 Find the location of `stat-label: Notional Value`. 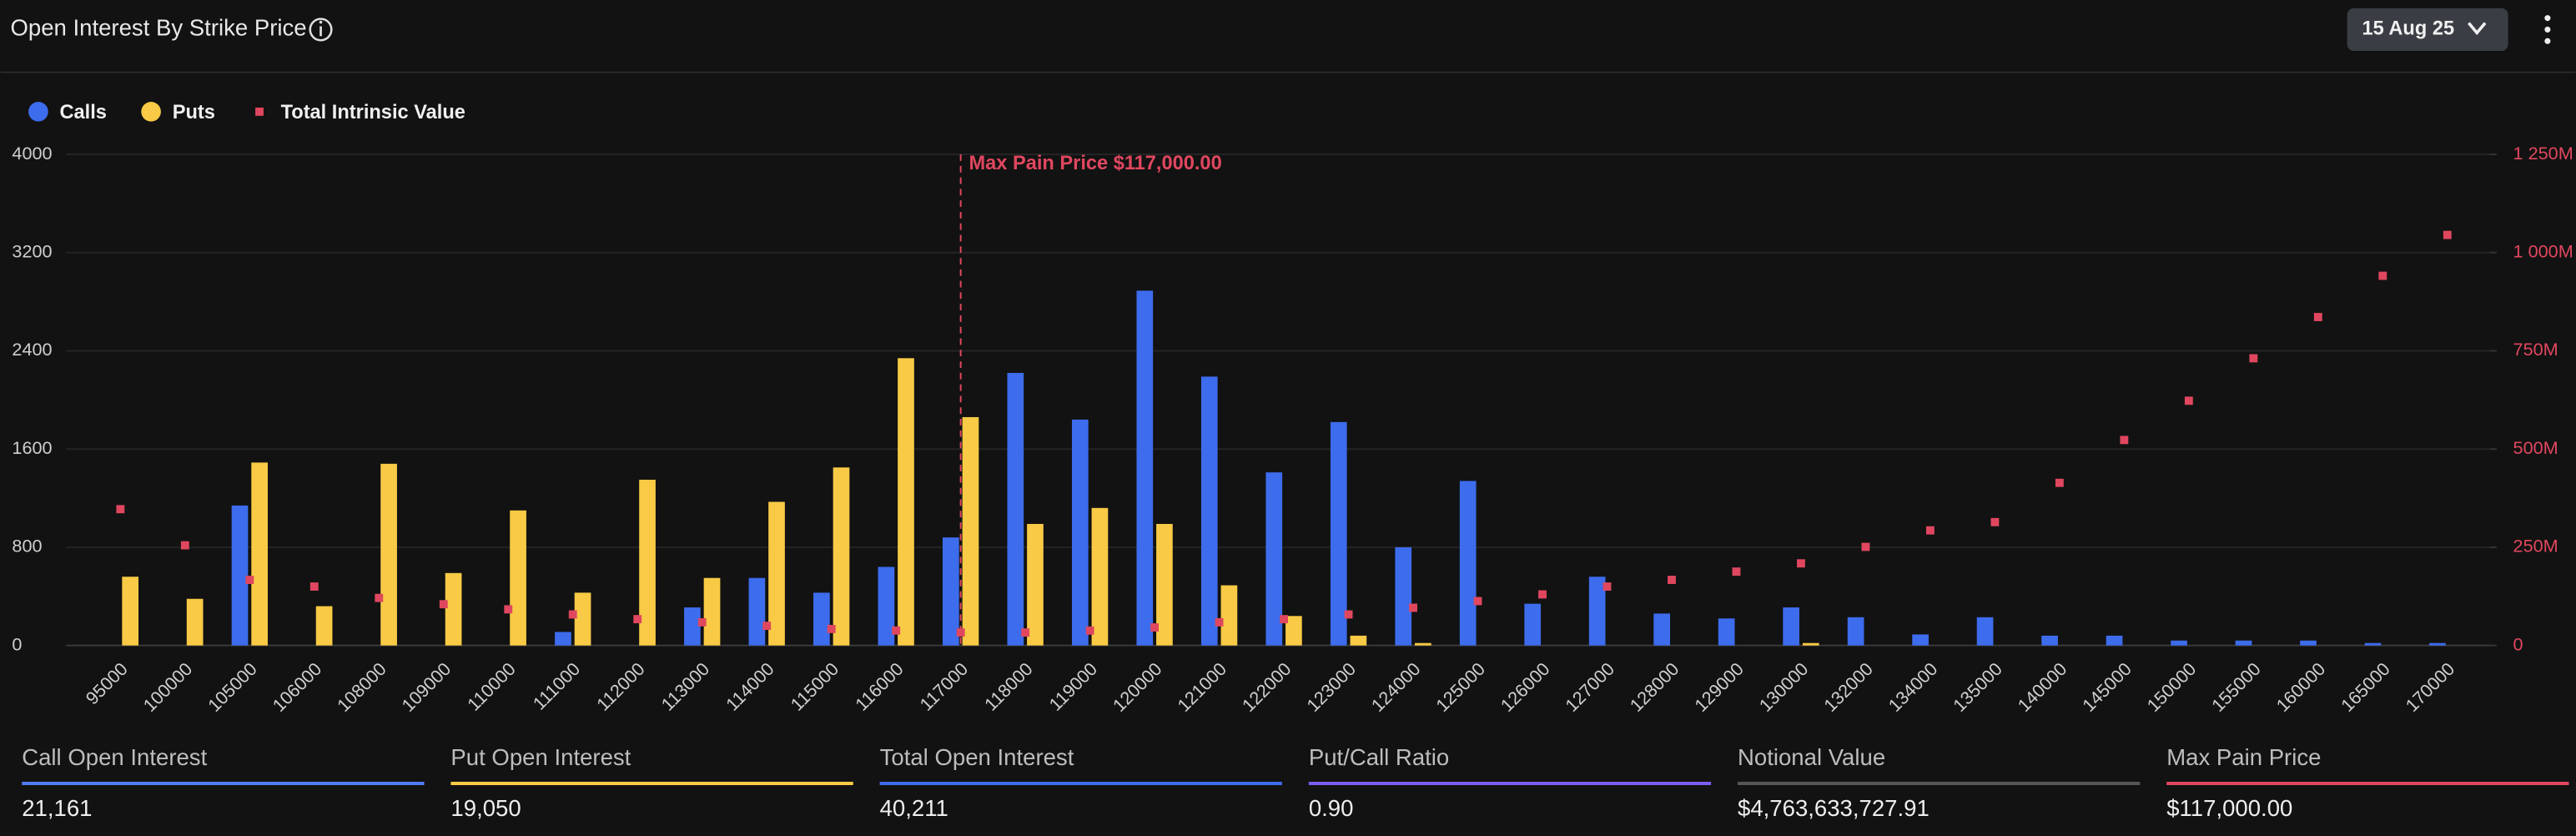

stat-label: Notional Value is located at coordinates (1811, 757).